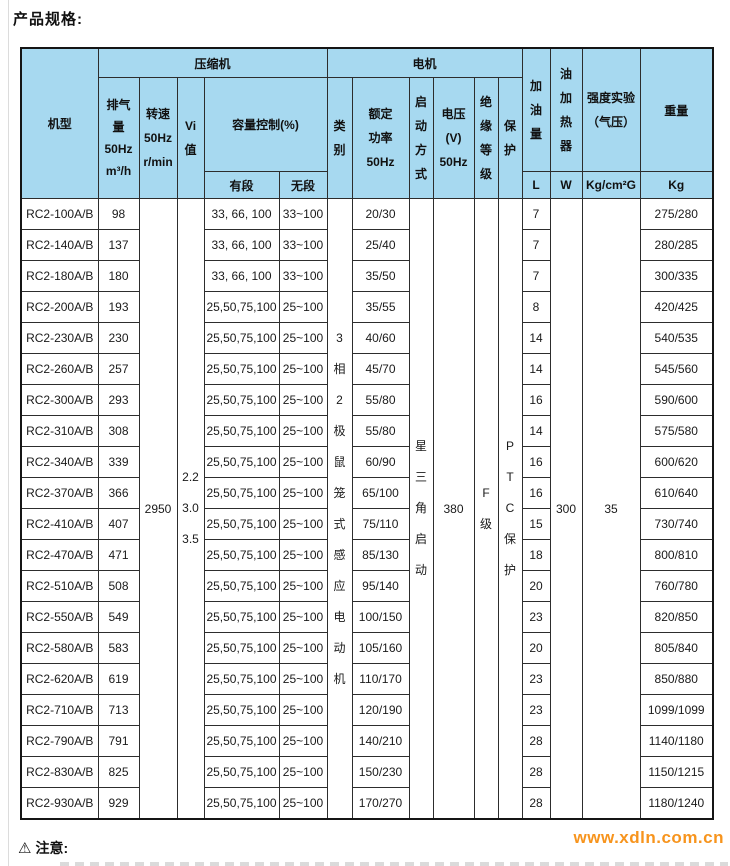 The height and width of the screenshot is (866, 730). What do you see at coordinates (59, 123) in the screenshot?
I see `header-model: 机型` at bounding box center [59, 123].